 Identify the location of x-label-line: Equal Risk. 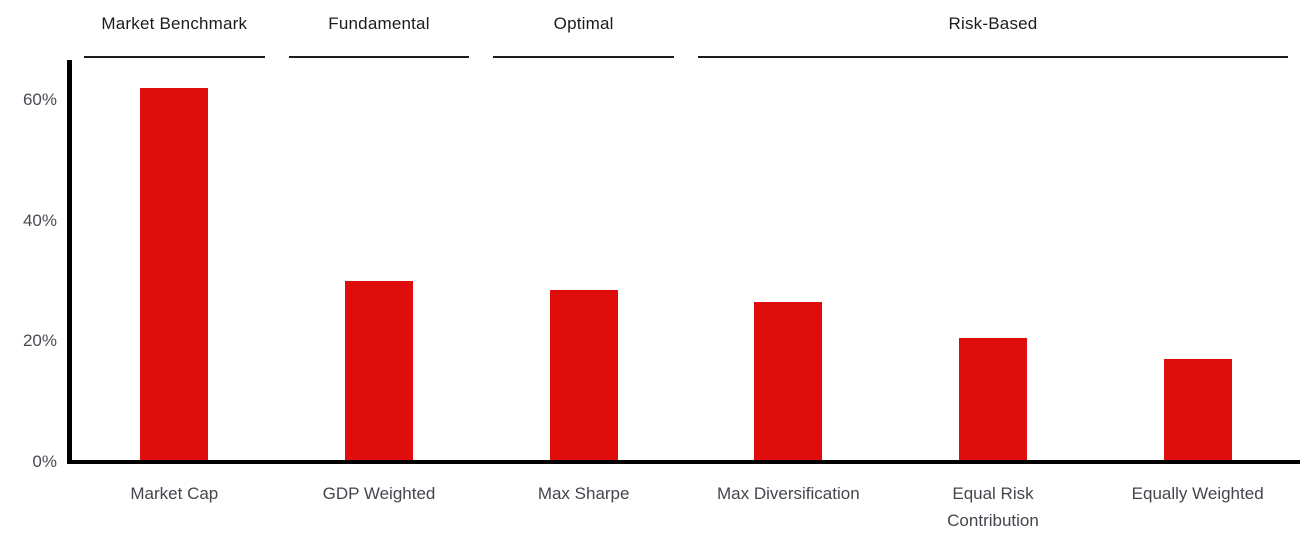
(993, 493).